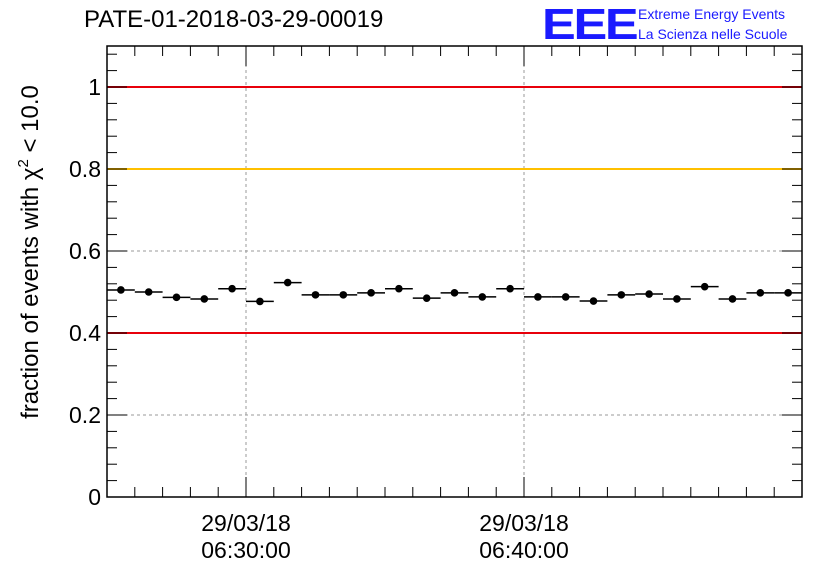 Image resolution: width=836 pixels, height=572 pixels. What do you see at coordinates (713, 34) in the screenshot?
I see `logo-line-2: La Scienza nelle Scuole` at bounding box center [713, 34].